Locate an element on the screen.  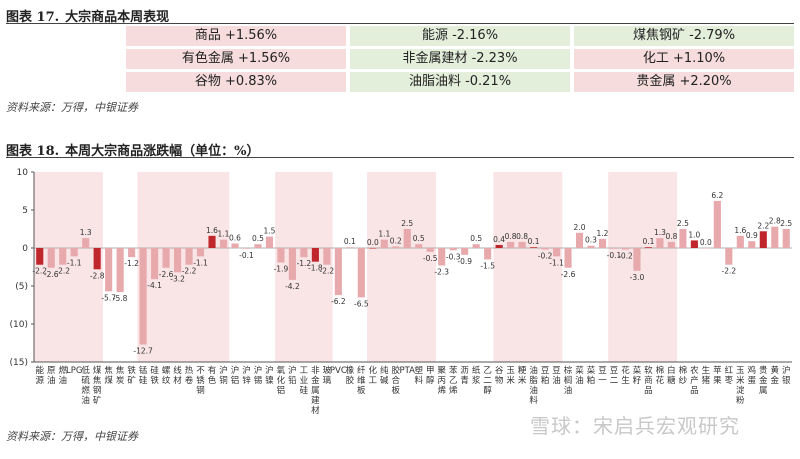
x-tick-label: 纸 is located at coordinates (476, 370).